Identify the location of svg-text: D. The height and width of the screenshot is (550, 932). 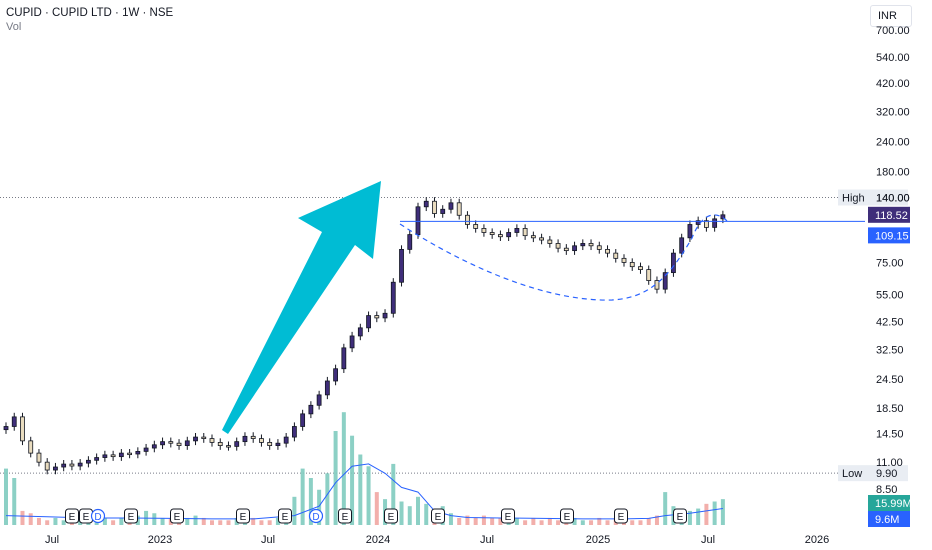
(315, 517).